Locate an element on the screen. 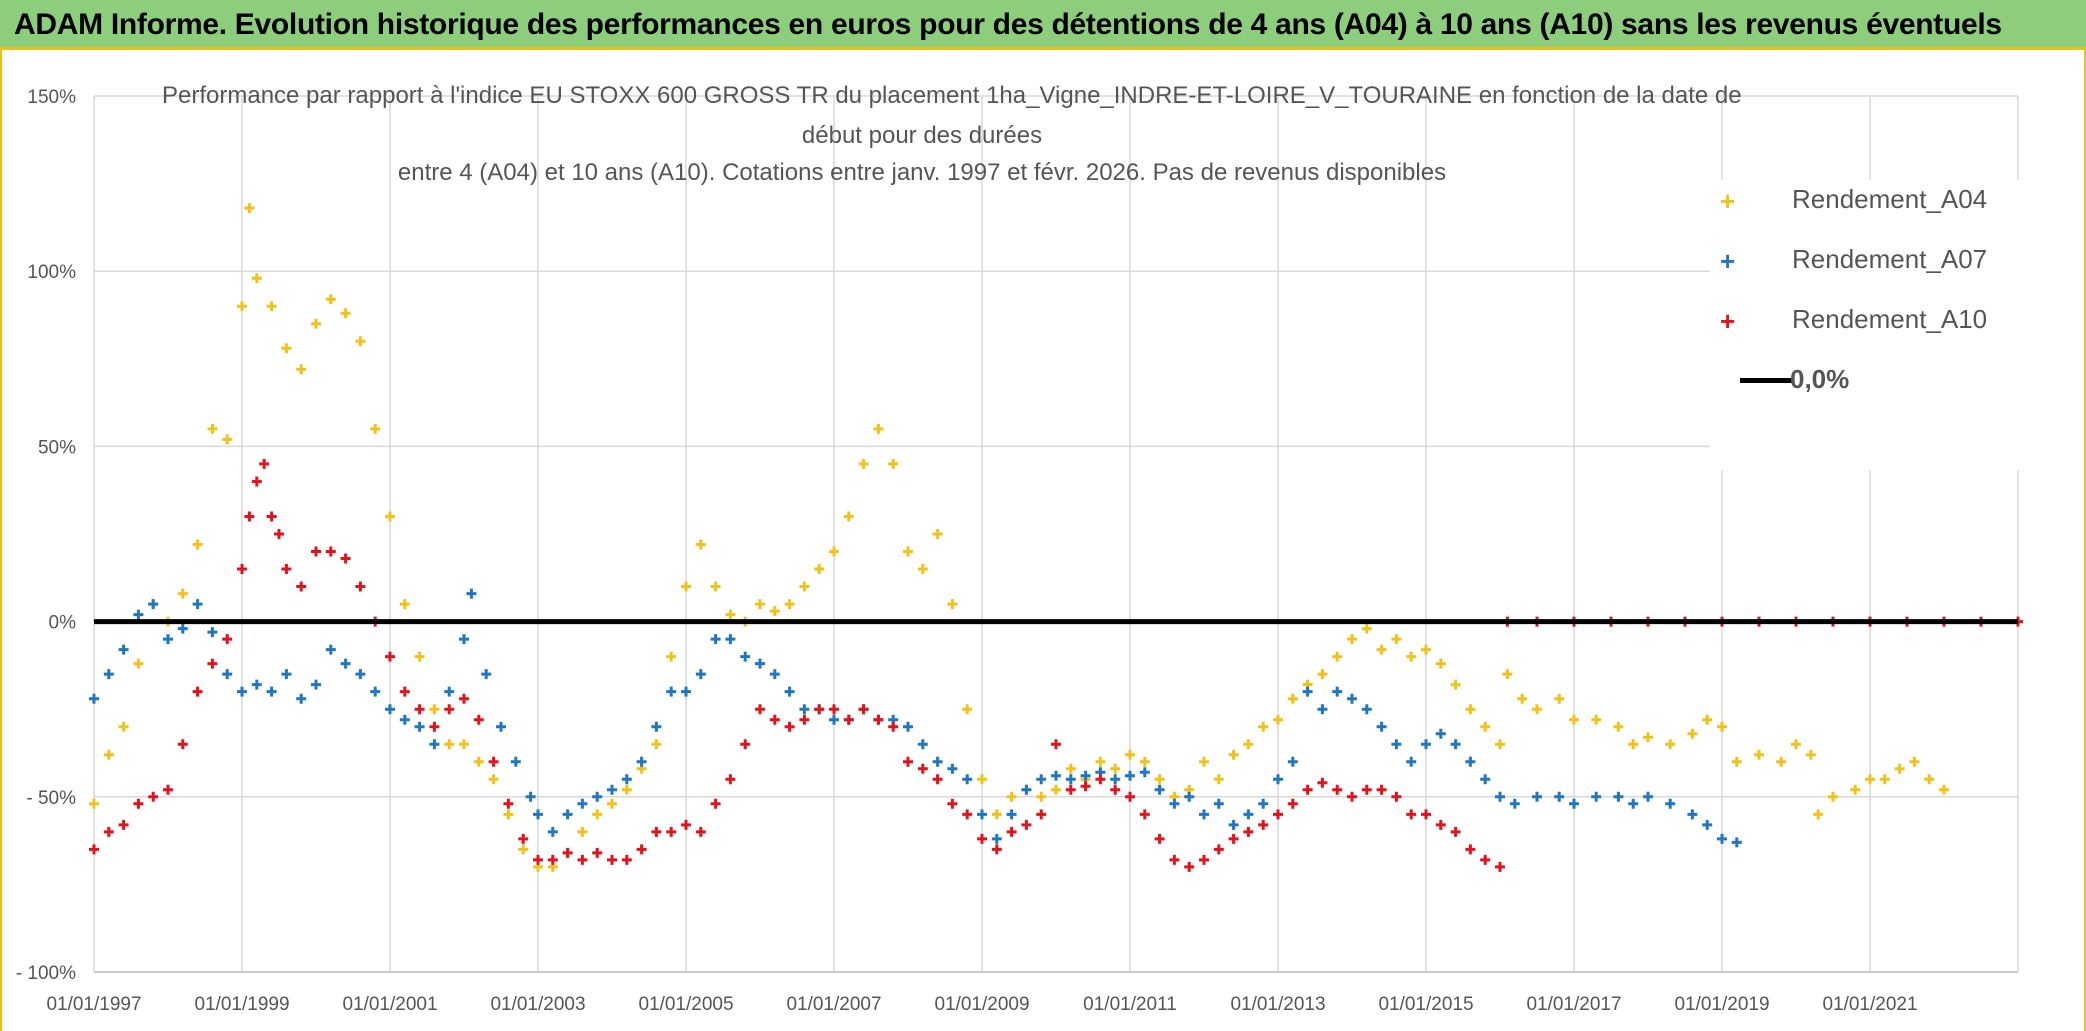 The image size is (2086, 1031). y-tick-label: 50% is located at coordinates (57, 447).